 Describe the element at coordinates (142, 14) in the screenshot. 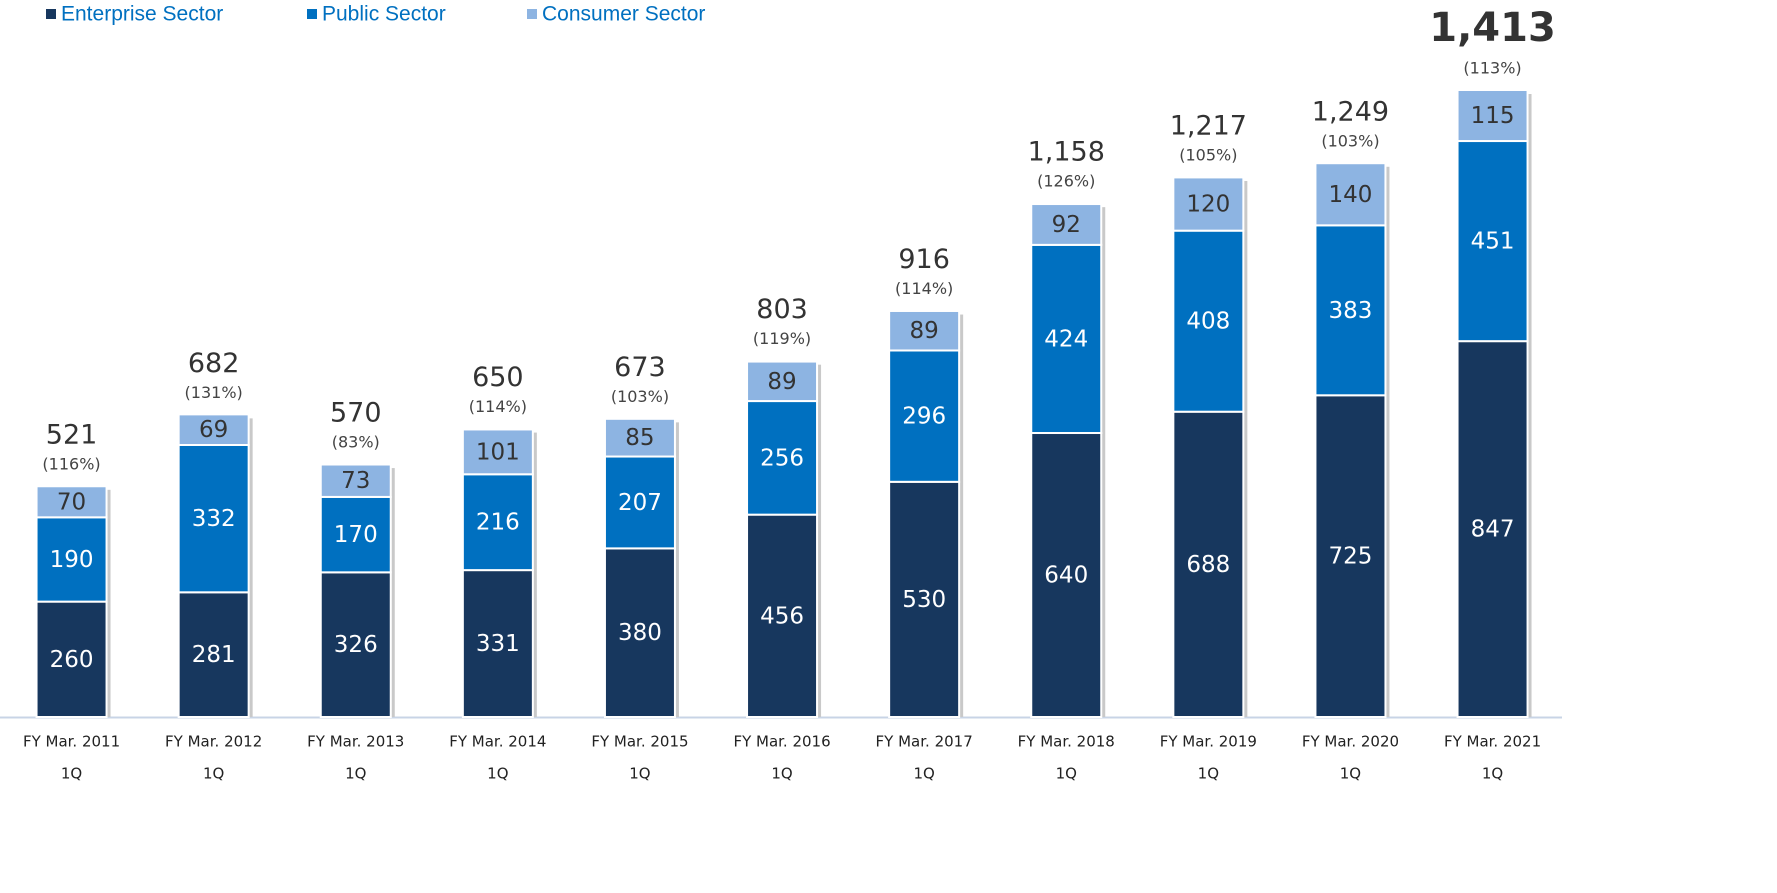

I see `legend-label: Enterprise Sector` at that location.